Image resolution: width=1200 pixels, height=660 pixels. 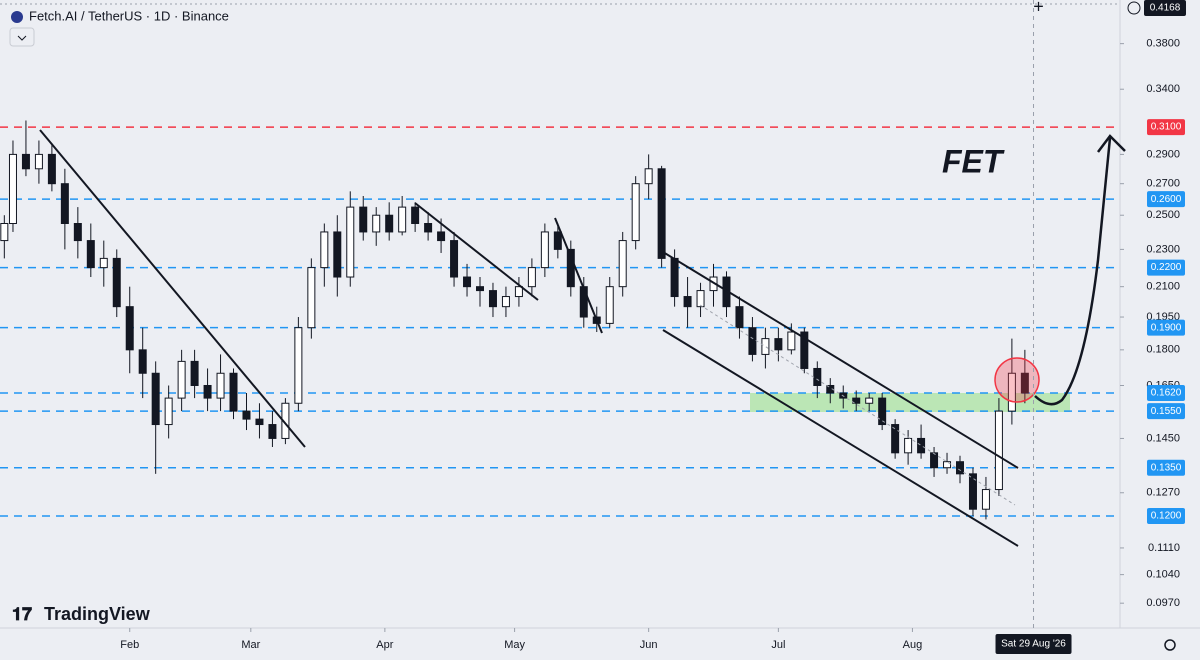 What do you see at coordinates (1166, 327) in the screenshot?
I see `level-label: 0.1900` at bounding box center [1166, 327].